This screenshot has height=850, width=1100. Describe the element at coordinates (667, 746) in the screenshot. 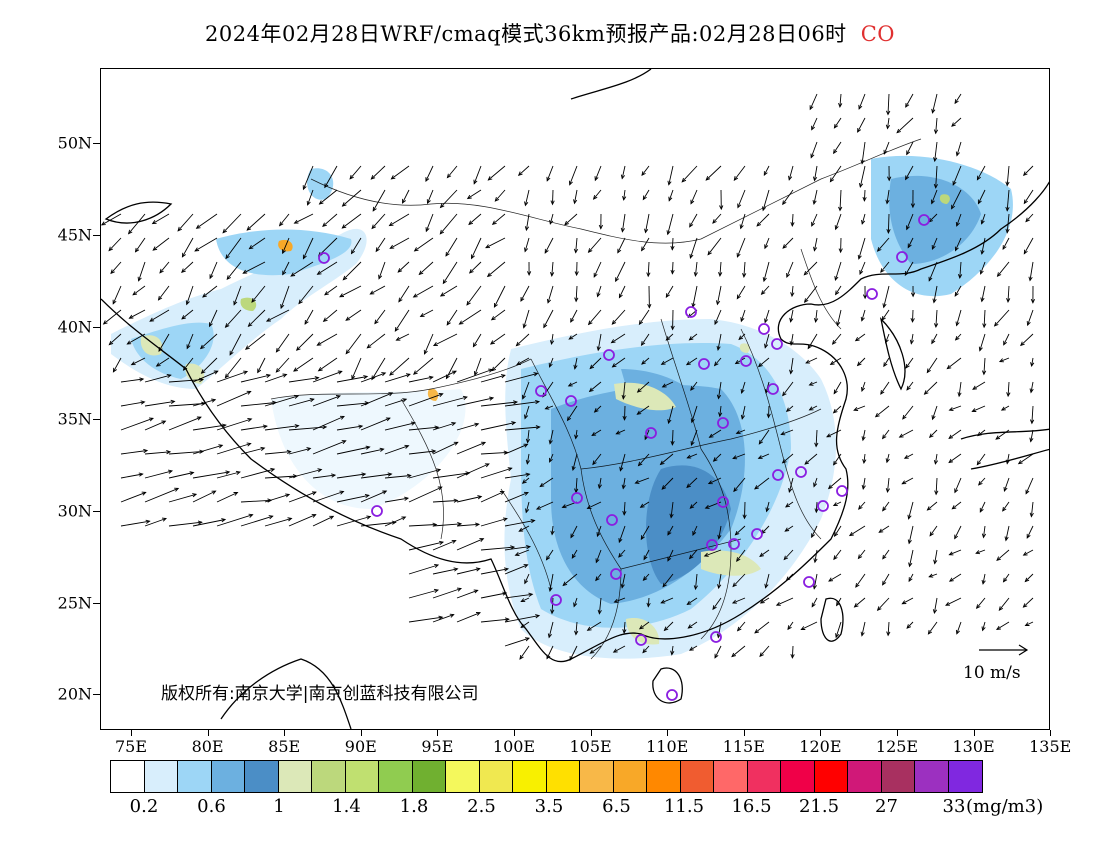

I see `lon-label: 110E` at that location.